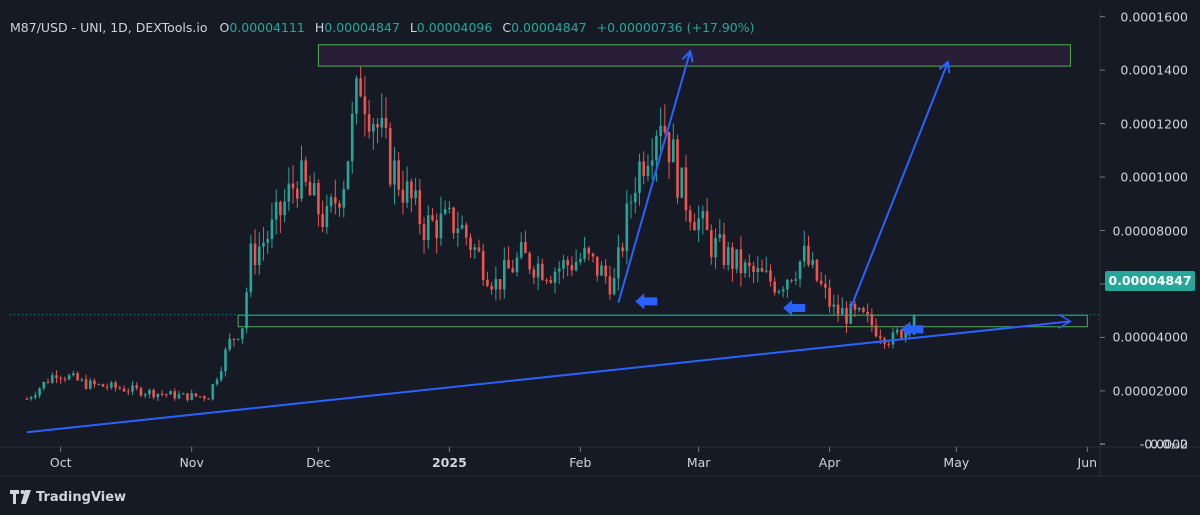 This screenshot has width=1200, height=515. I want to click on price-tick-label: -0.0000, so click(1163, 444).